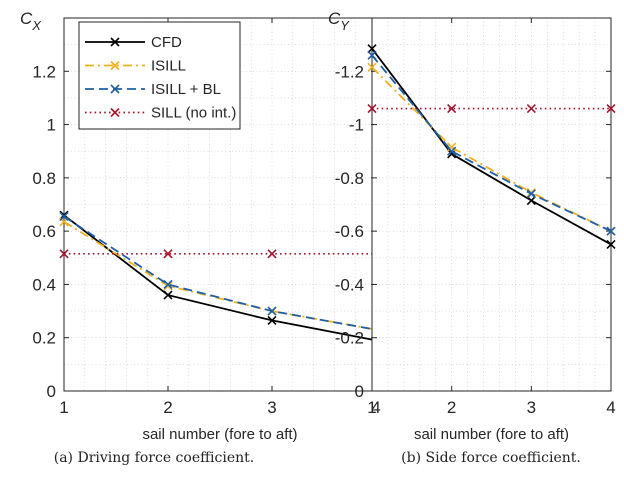  What do you see at coordinates (44, 231) in the screenshot?
I see `y-tick-label: 0.6` at bounding box center [44, 231].